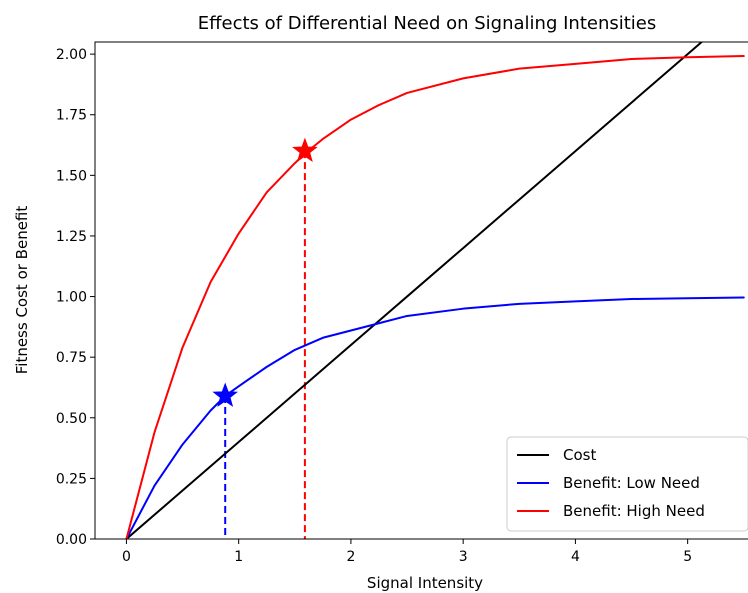  What do you see at coordinates (425, 583) in the screenshot?
I see `x-axis-label: Signal Intensity` at bounding box center [425, 583].